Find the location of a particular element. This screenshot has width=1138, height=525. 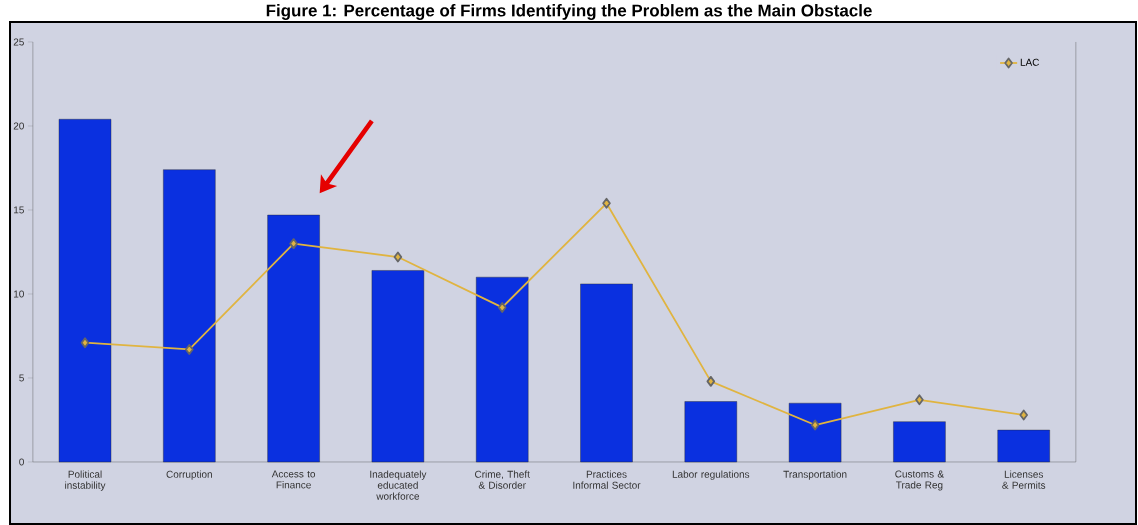

chart-title: Figure 1: Percentage of Firms Identifying the Problem as the Main Obstacle is located at coordinates (569, 12).